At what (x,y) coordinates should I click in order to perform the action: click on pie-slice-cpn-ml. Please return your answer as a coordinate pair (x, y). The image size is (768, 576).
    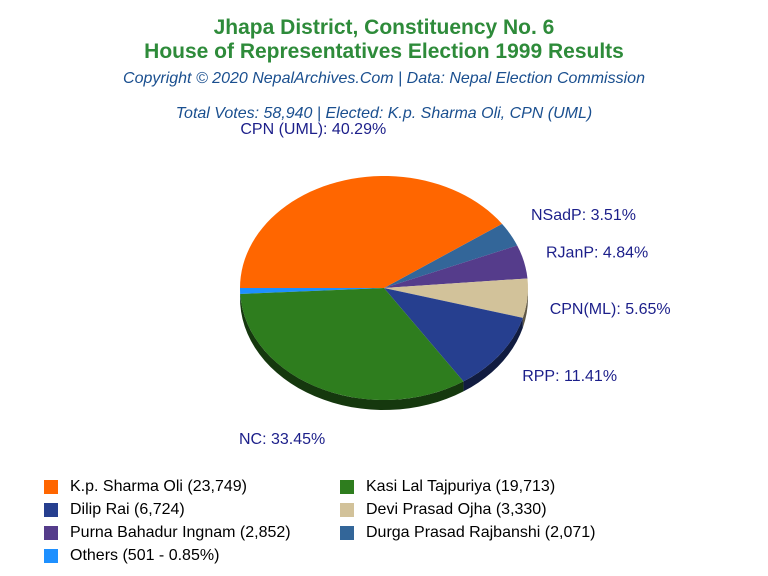
    Looking at the image, I should click on (456, 298).